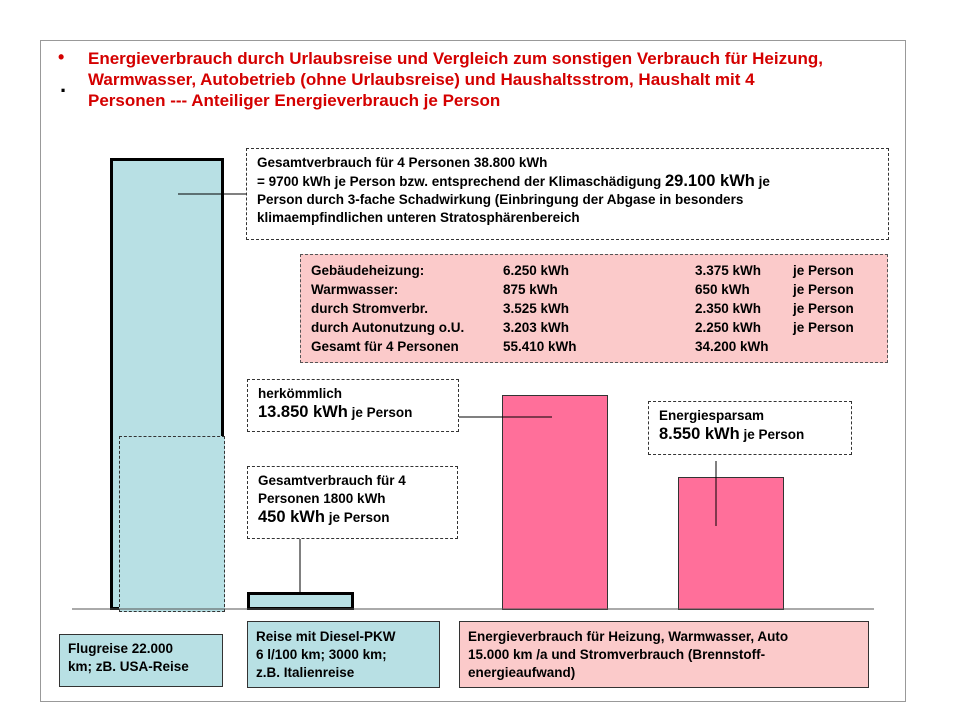 Image resolution: width=960 pixels, height=720 pixels. What do you see at coordinates (582, 289) in the screenshot?
I see `breakdown-row: Warmwasser: 875 kWh 650 kWh je Person` at bounding box center [582, 289].